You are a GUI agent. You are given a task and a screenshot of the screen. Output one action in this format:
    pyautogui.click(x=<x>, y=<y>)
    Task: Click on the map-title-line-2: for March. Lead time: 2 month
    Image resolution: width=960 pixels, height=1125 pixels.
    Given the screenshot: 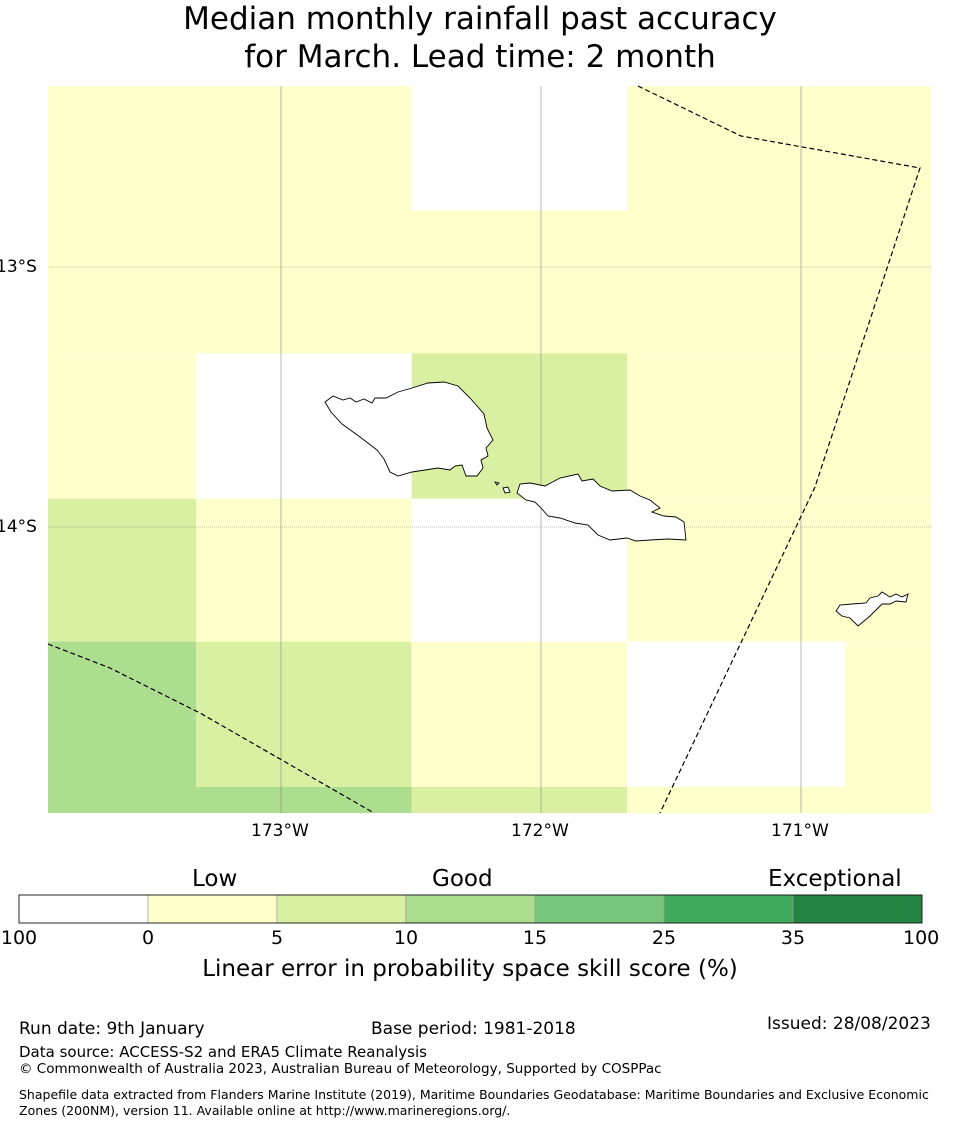 What is the action you would take?
    pyautogui.click(x=480, y=57)
    